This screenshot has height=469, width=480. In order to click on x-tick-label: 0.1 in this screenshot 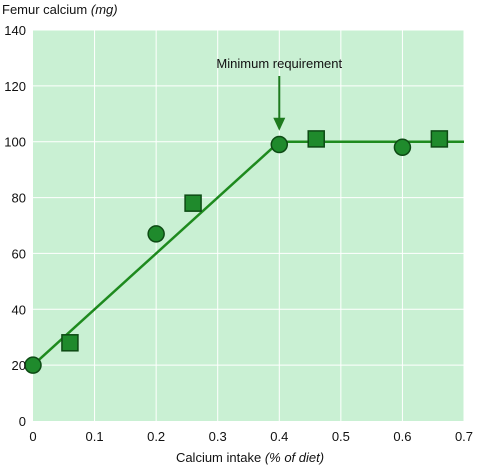, I will do `click(95, 436)`.